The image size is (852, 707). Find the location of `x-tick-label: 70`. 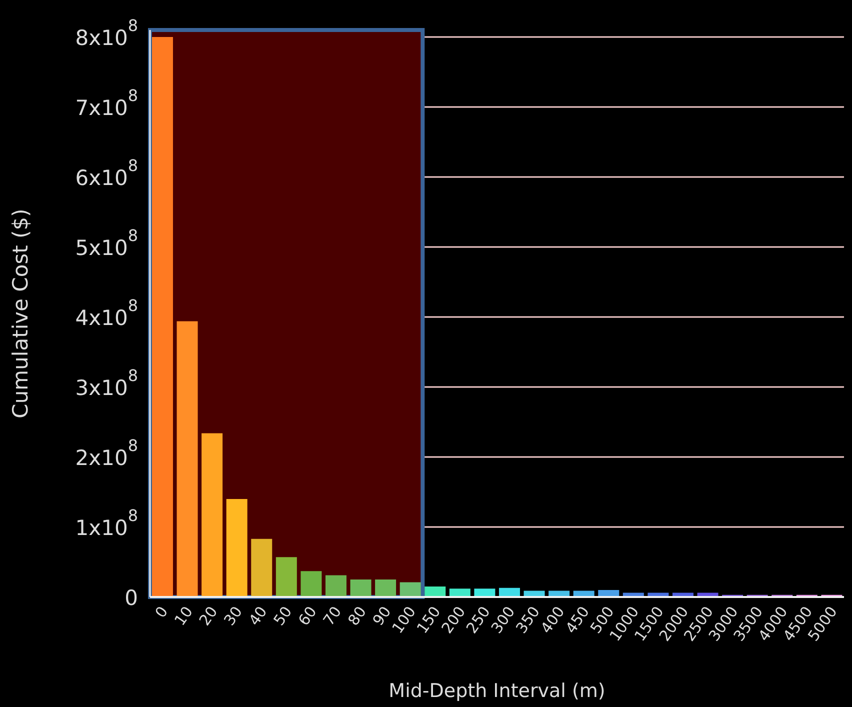

x-tick-label: 70 is located at coordinates (332, 615).